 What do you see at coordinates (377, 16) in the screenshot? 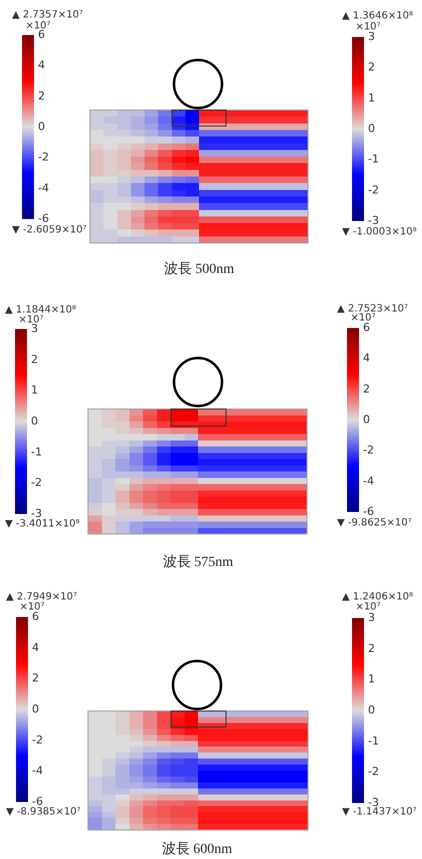
I see `text: ▲ 1.3646×10⁸` at bounding box center [377, 16].